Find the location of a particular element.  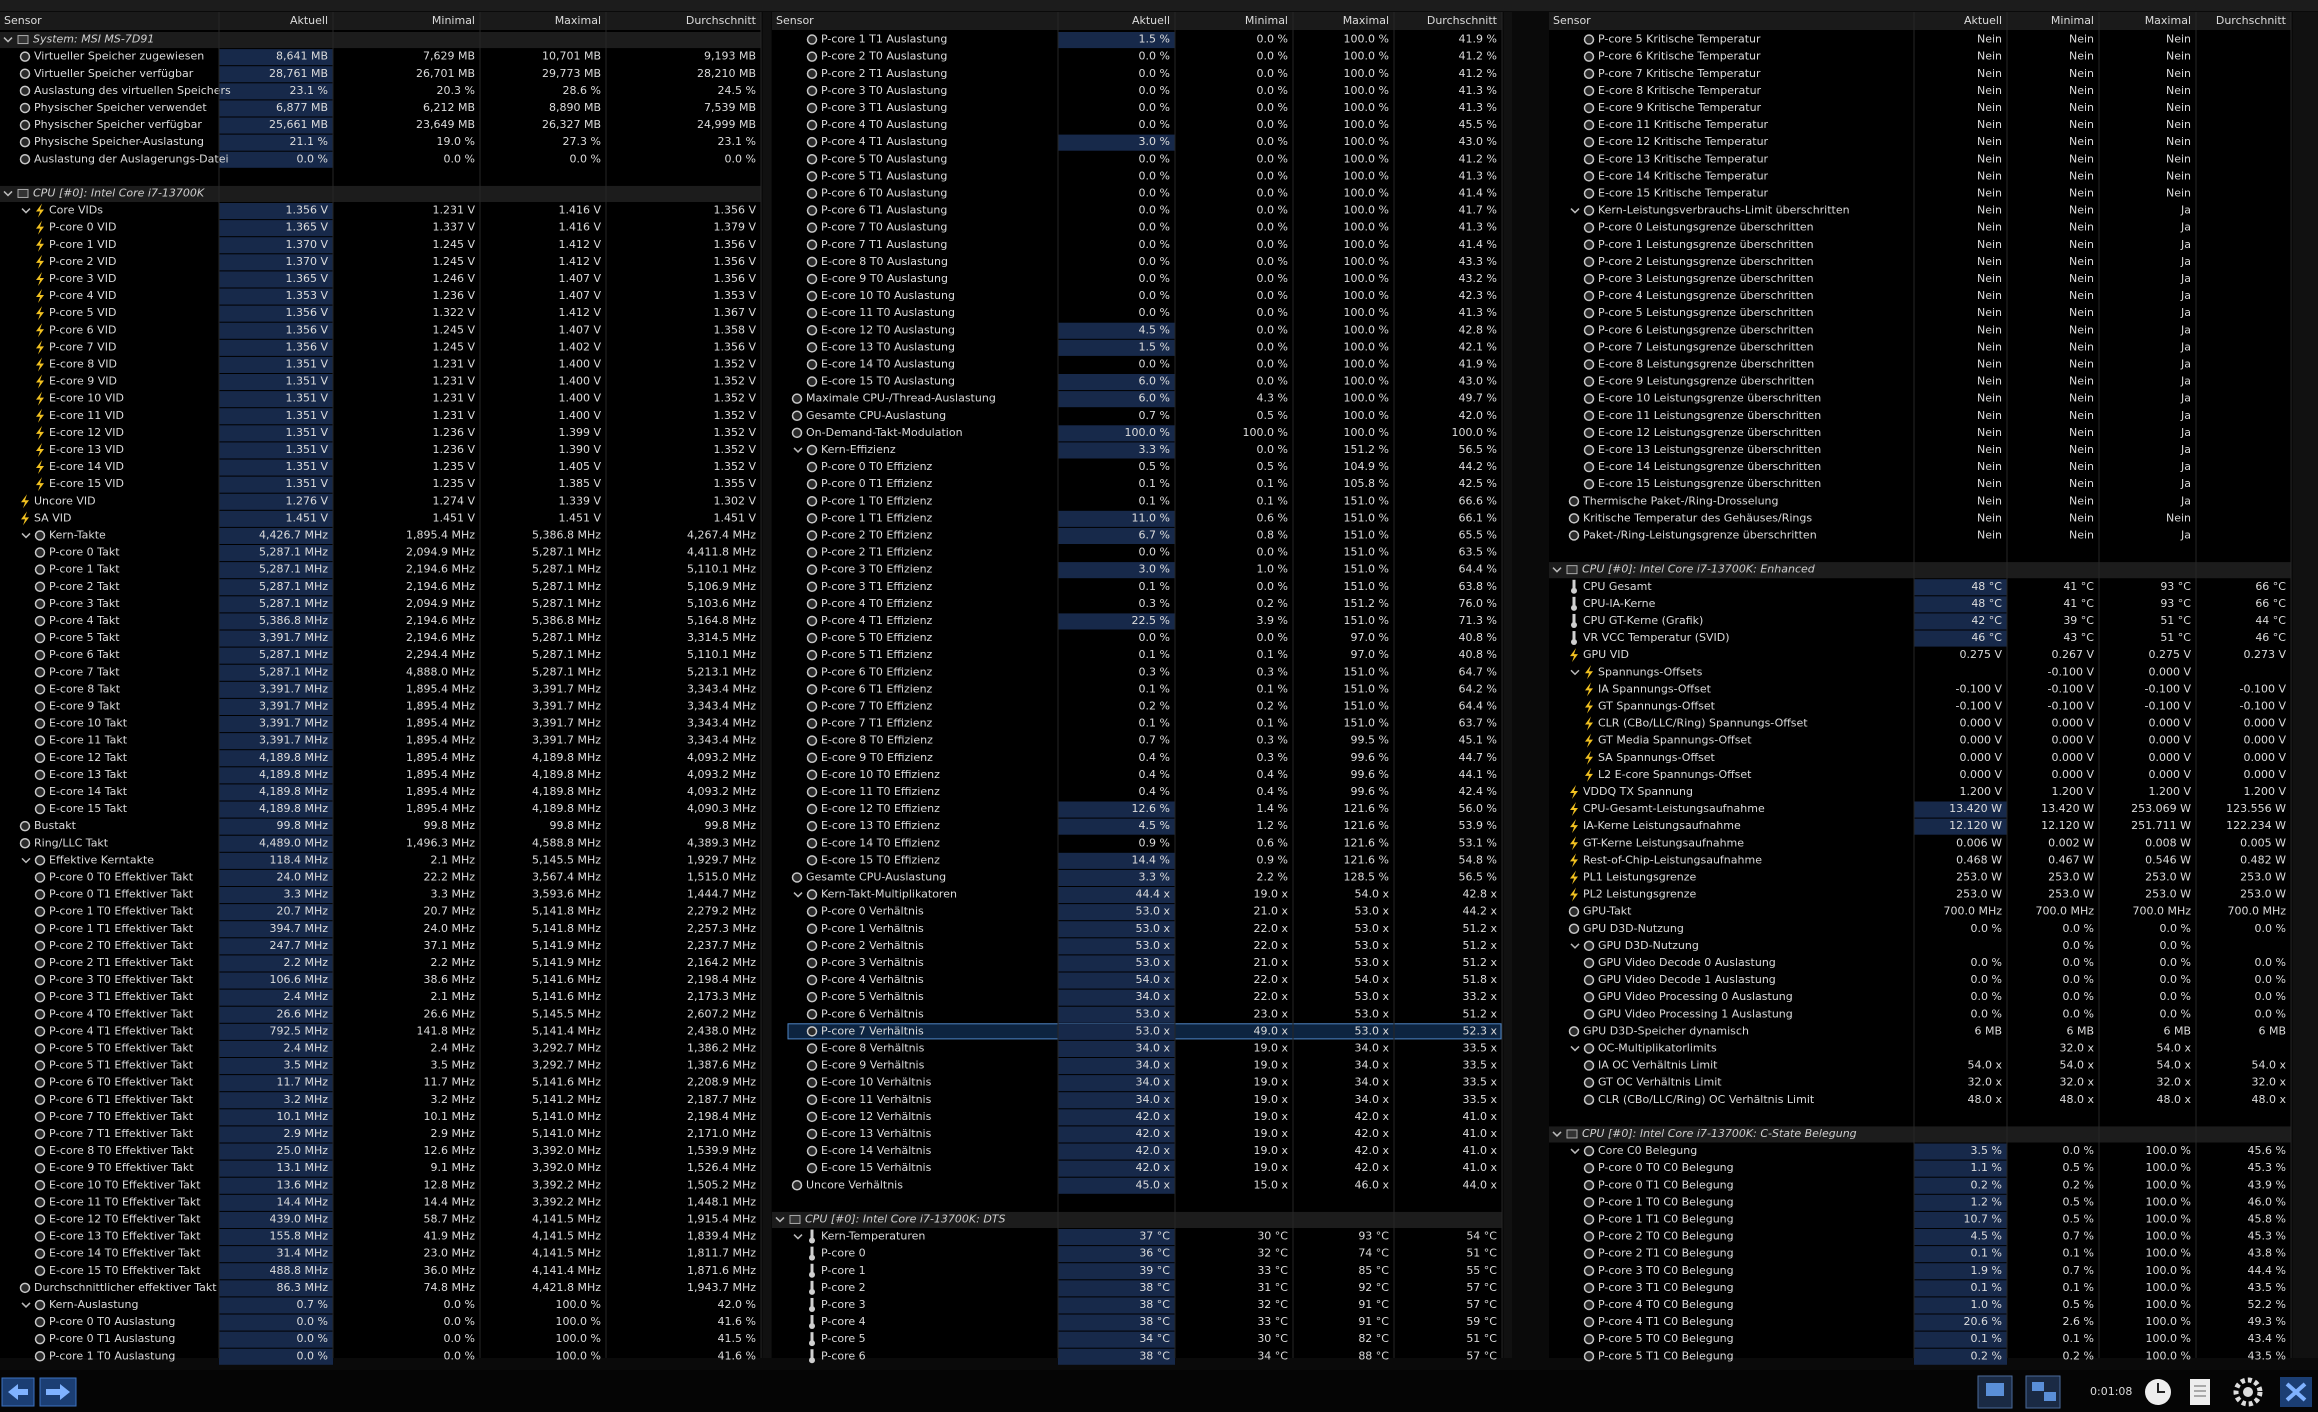

close-button is located at coordinates (2296, 1392).